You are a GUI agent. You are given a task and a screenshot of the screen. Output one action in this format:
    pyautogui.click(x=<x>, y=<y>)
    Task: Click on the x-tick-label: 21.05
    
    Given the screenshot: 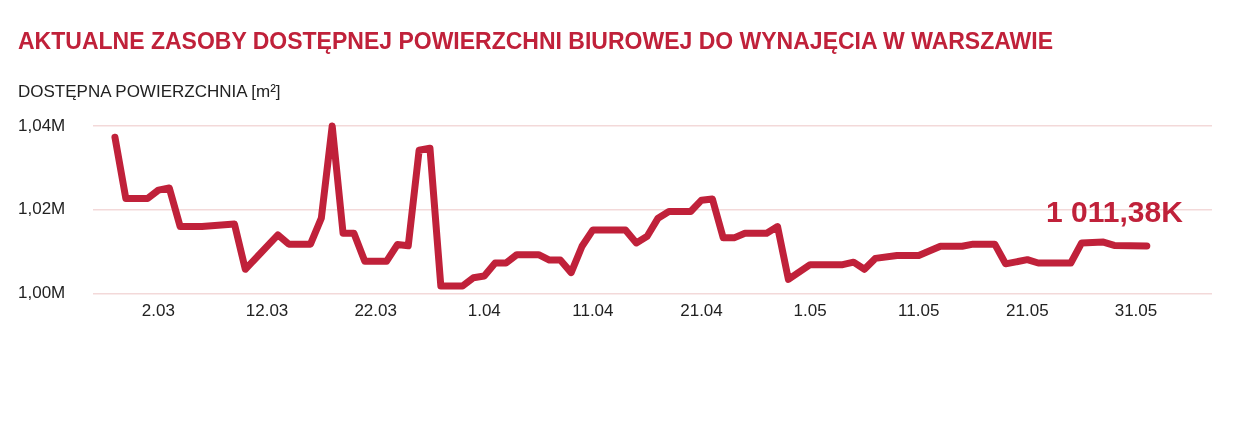 What is the action you would take?
    pyautogui.click(x=1027, y=311)
    